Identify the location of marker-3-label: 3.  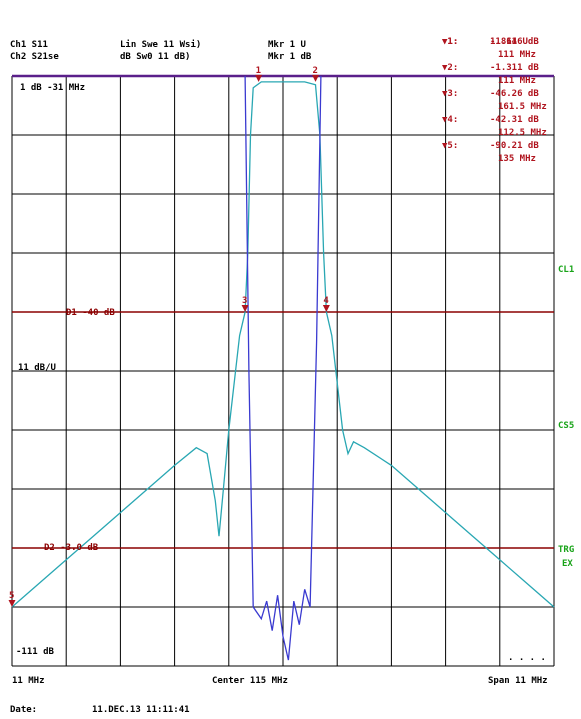
(244, 301).